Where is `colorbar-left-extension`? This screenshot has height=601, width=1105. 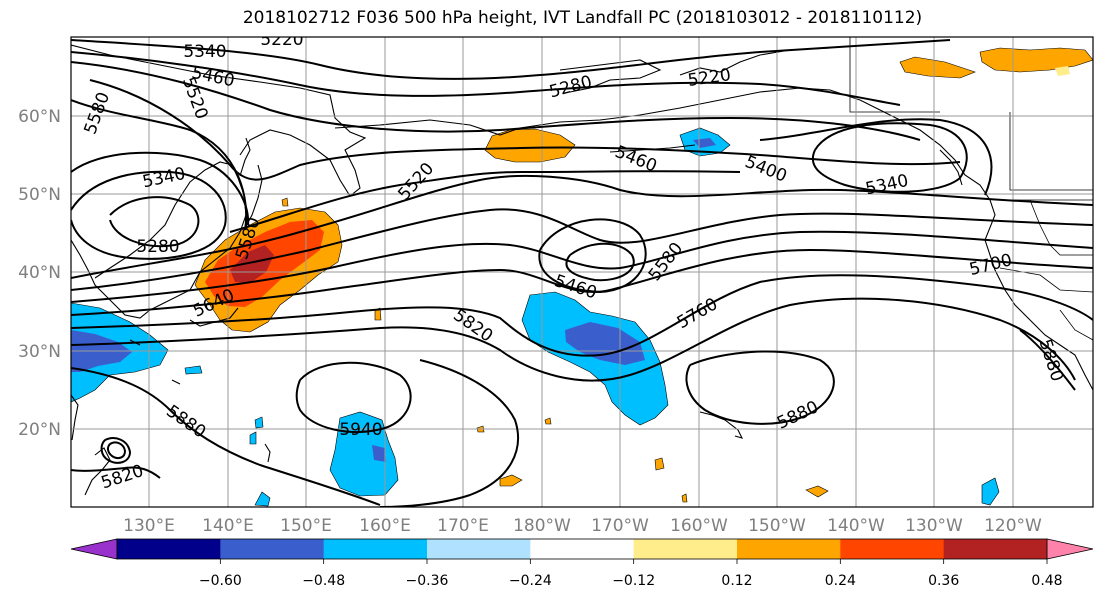
colorbar-left-extension is located at coordinates (94, 549).